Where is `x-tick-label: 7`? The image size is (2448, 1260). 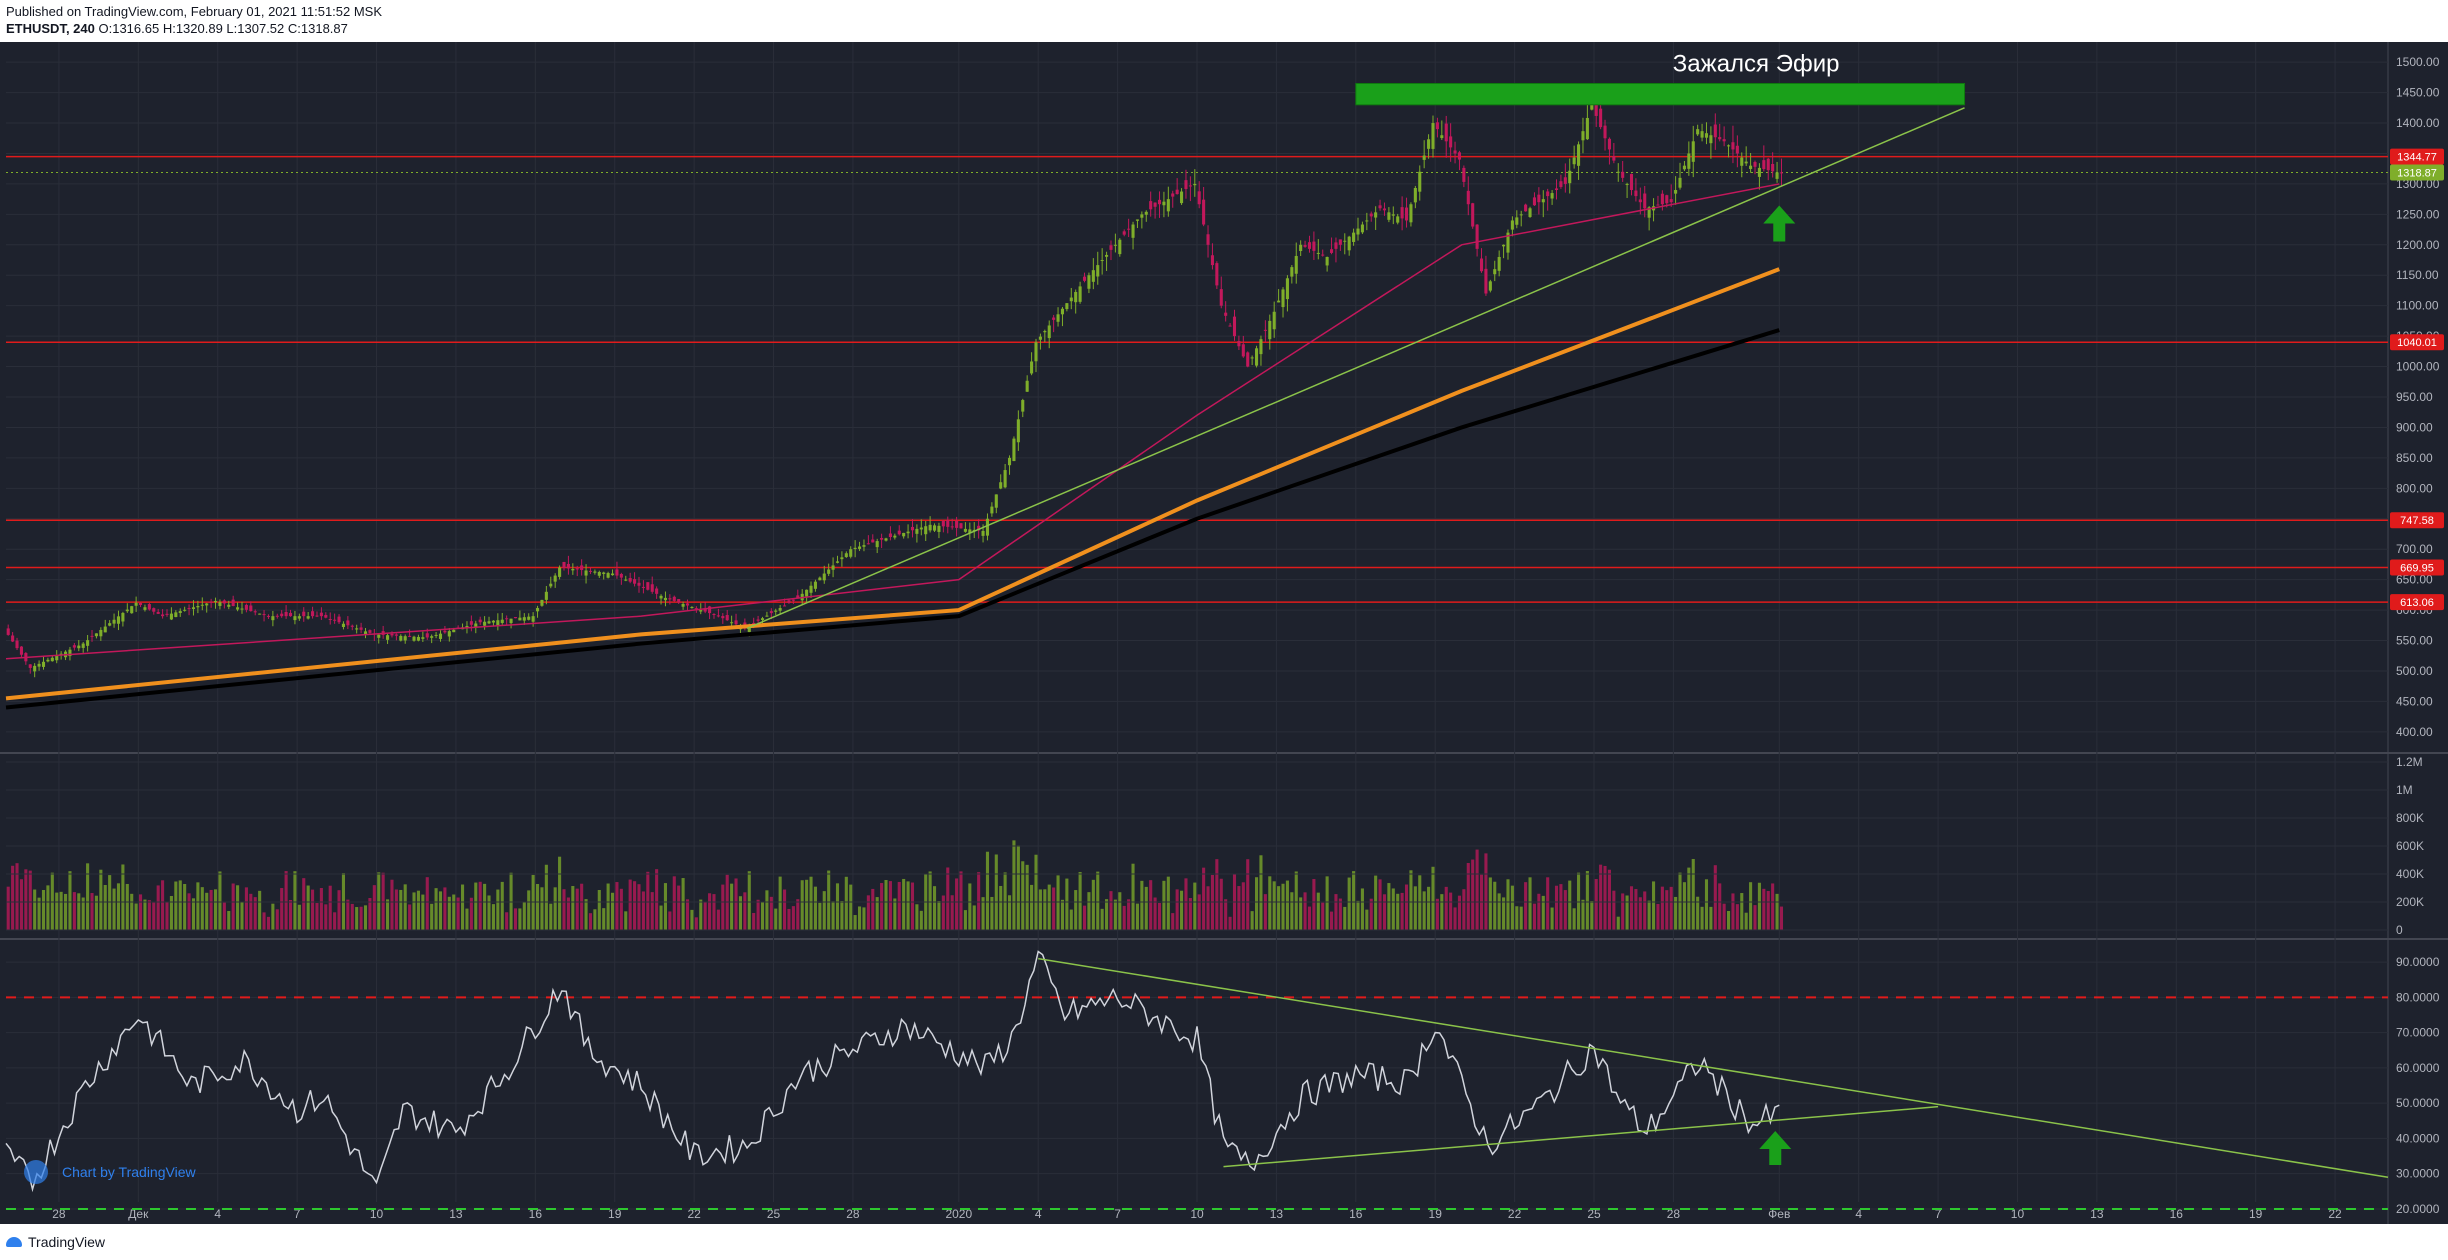
x-tick-label: 7 is located at coordinates (1938, 1214).